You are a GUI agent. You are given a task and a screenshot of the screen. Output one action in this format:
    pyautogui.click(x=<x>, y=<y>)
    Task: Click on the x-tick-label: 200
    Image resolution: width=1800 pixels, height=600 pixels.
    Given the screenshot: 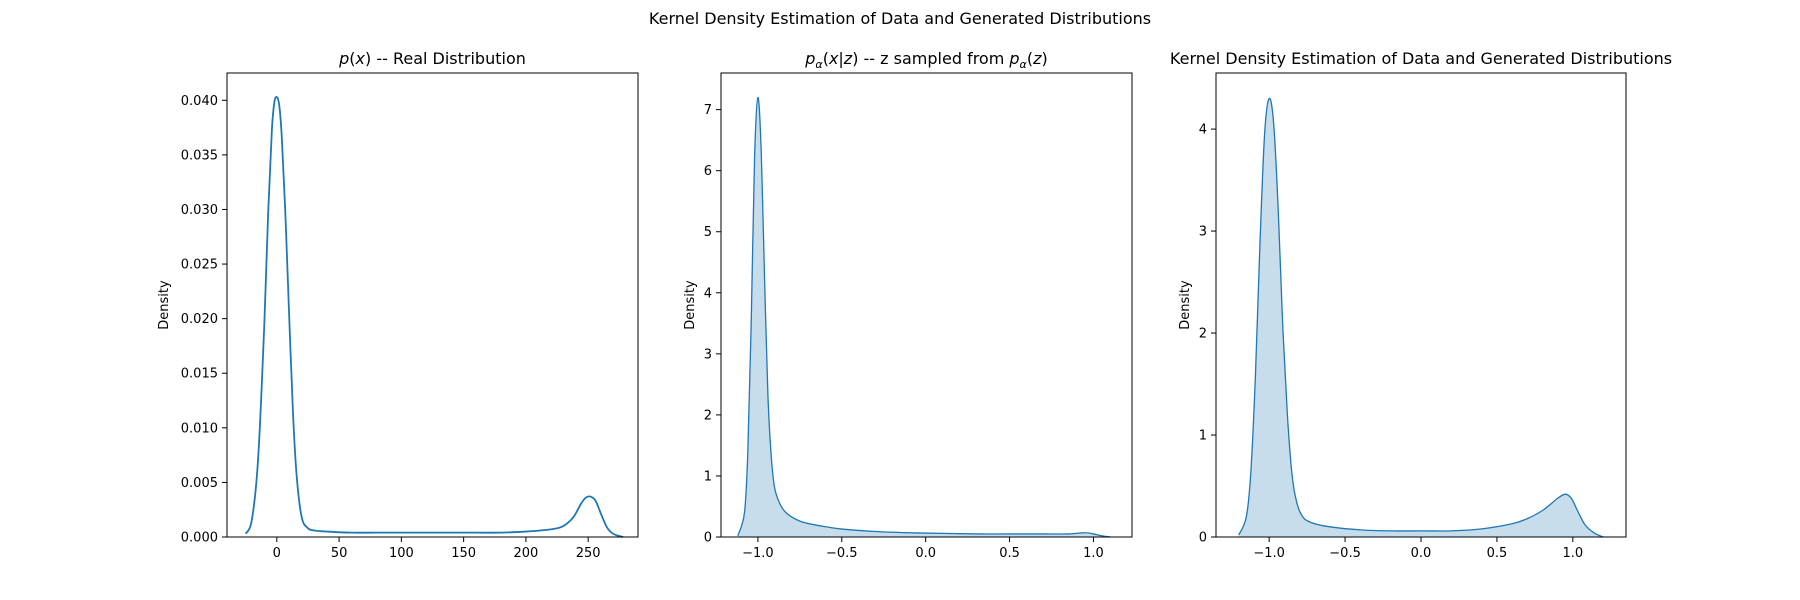 What is the action you would take?
    pyautogui.click(x=525, y=553)
    